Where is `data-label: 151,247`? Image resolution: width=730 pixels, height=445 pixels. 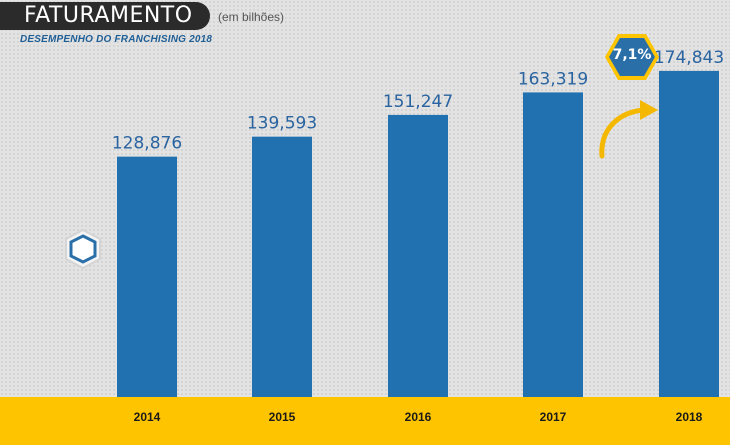 data-label: 151,247 is located at coordinates (418, 102).